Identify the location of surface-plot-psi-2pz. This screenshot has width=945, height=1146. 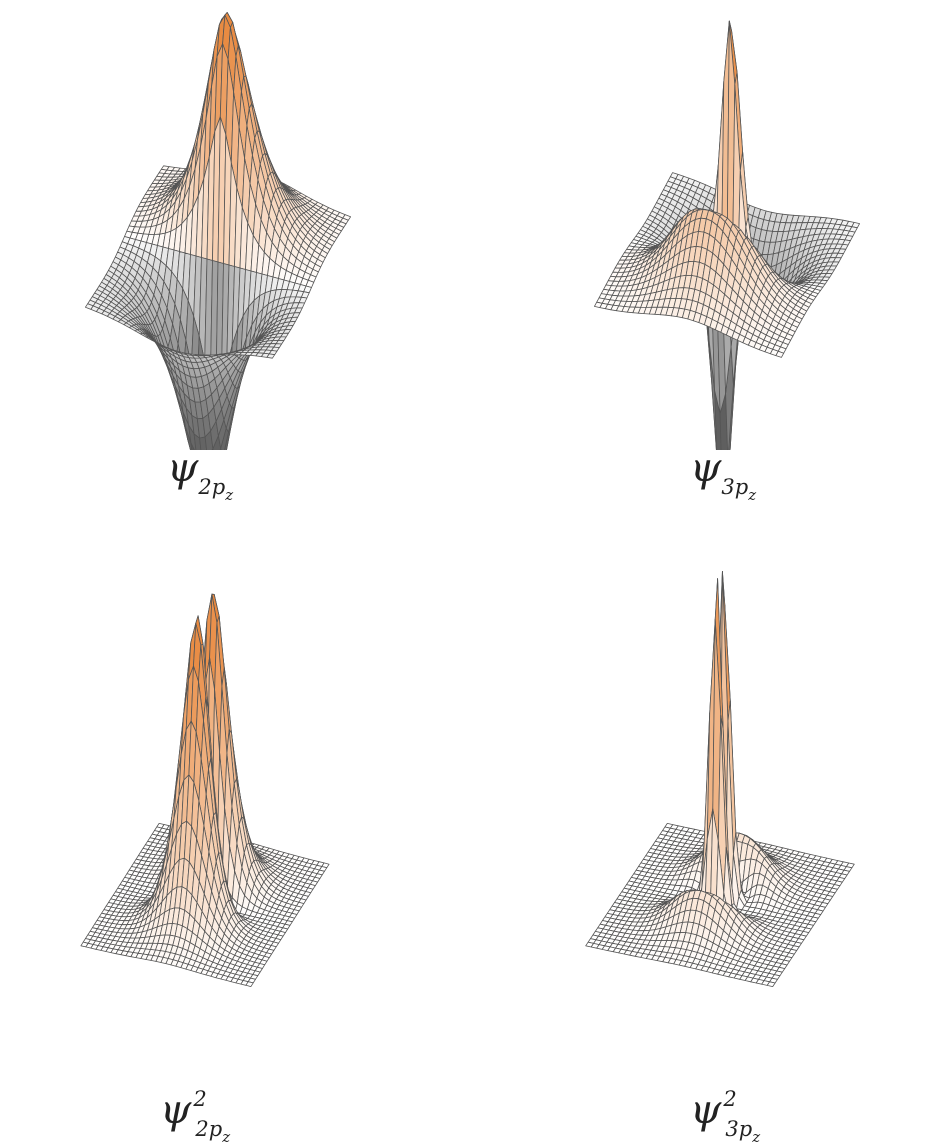
(218, 231).